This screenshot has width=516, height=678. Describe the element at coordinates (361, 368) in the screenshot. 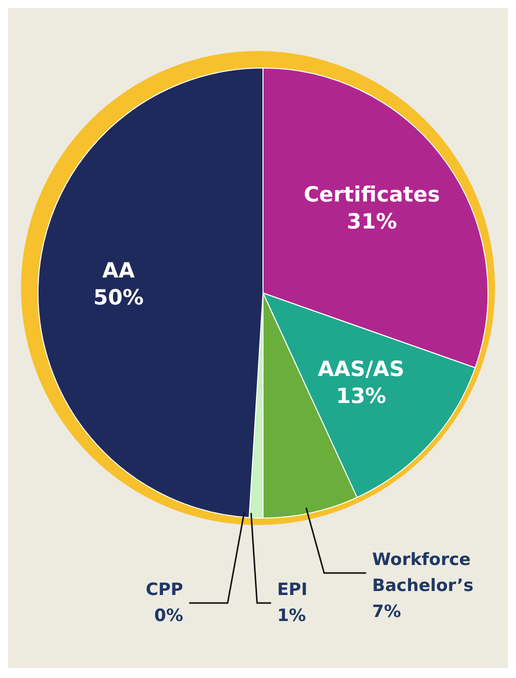

I see `slice-label: AAS/AS` at that location.